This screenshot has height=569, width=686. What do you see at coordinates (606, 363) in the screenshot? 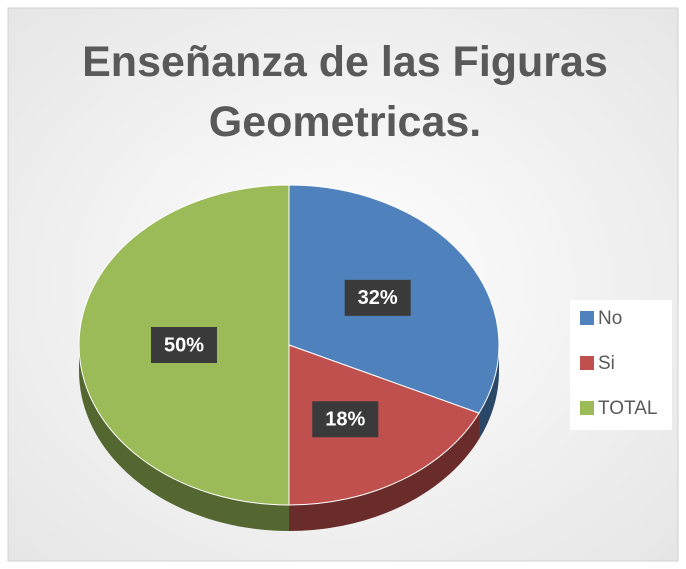
I see `legend-label: Si` at bounding box center [606, 363].